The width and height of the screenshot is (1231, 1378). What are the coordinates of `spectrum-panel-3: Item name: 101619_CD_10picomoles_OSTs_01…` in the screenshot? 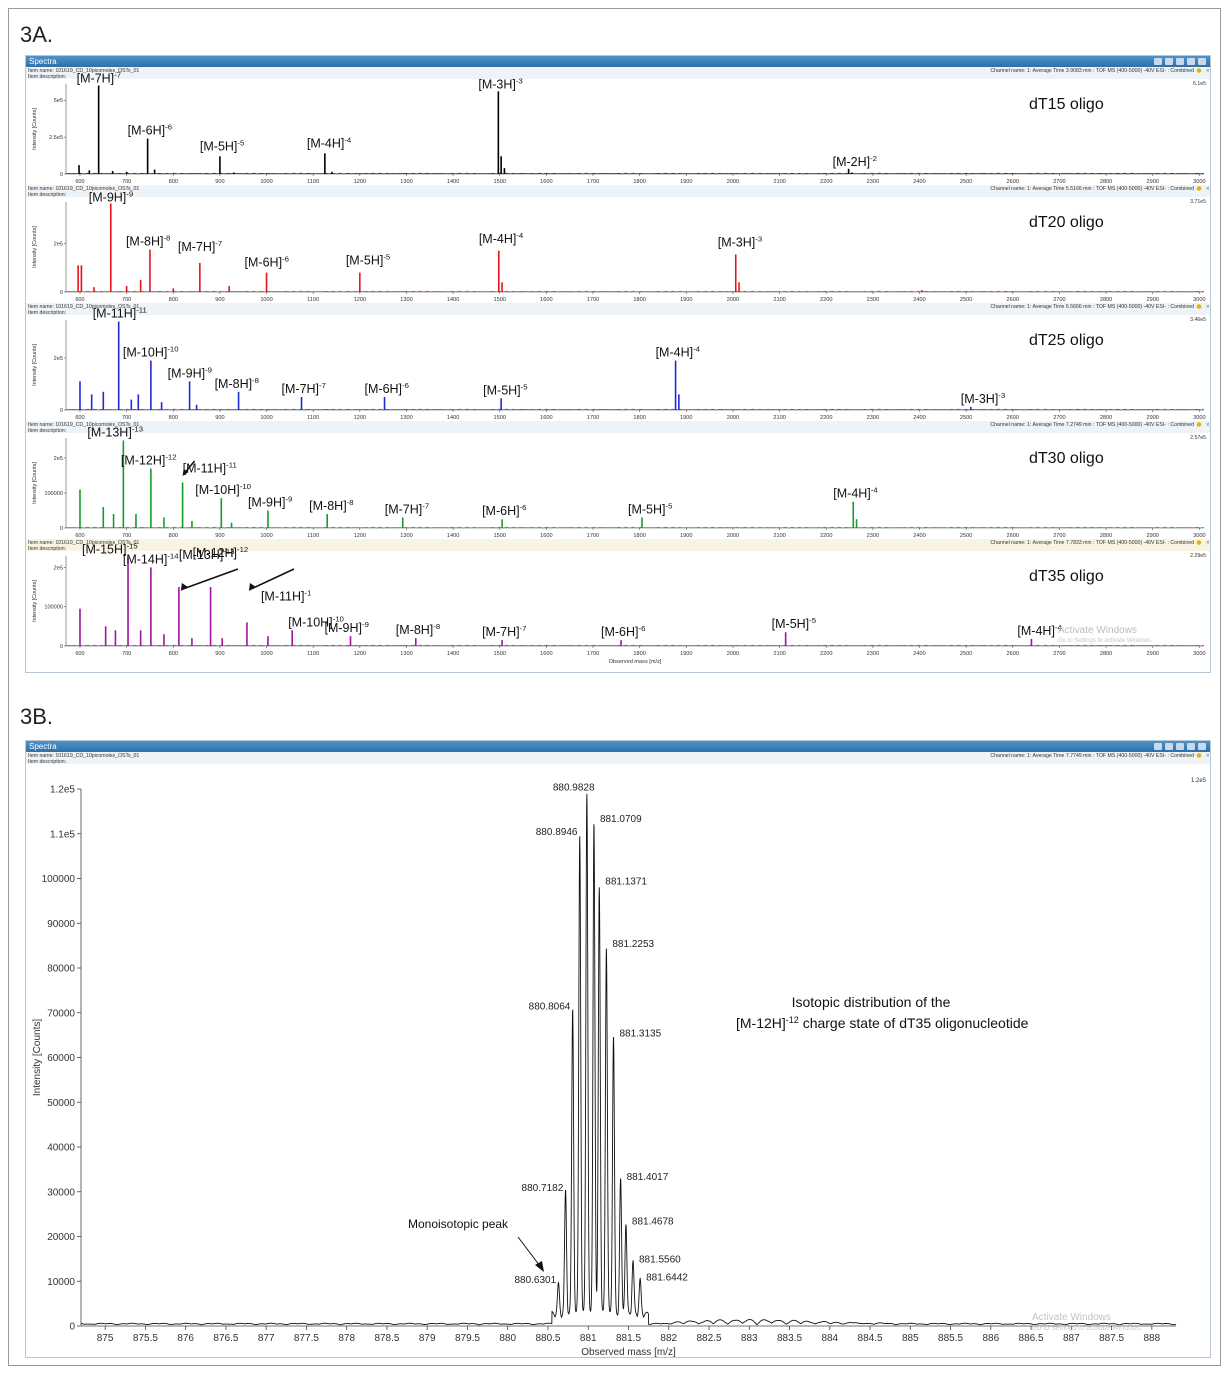 It's located at (618, 362).